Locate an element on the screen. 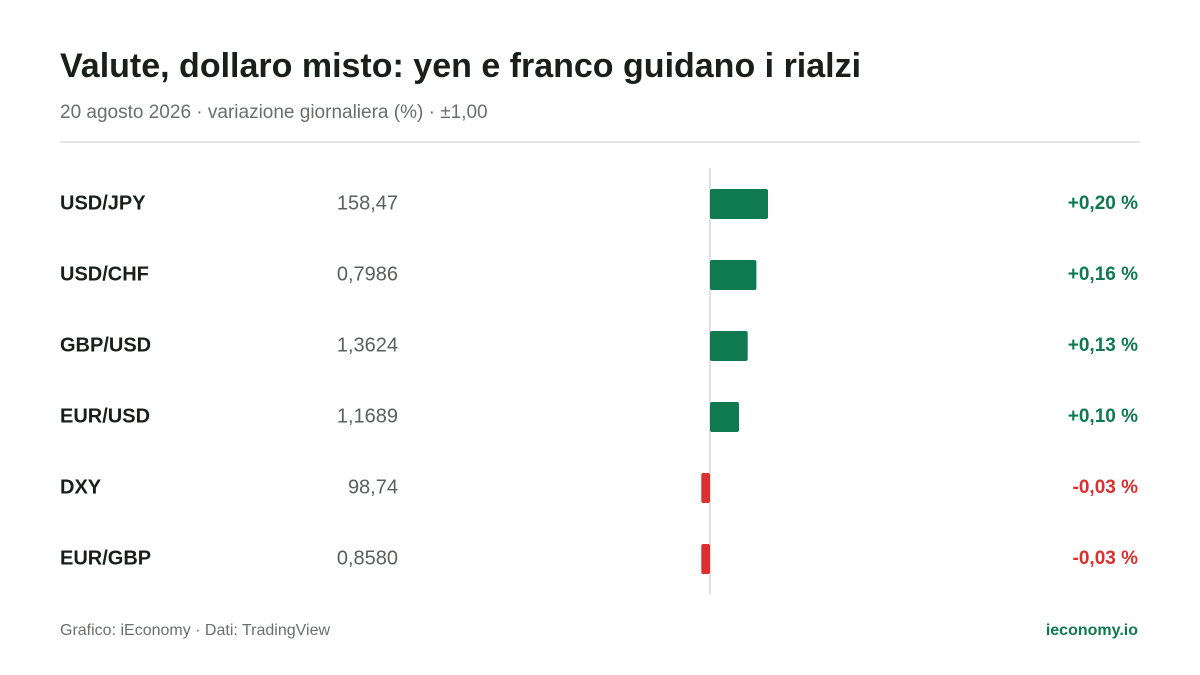 The height and width of the screenshot is (675, 1200). pair-label: EUR/USD is located at coordinates (105, 416).